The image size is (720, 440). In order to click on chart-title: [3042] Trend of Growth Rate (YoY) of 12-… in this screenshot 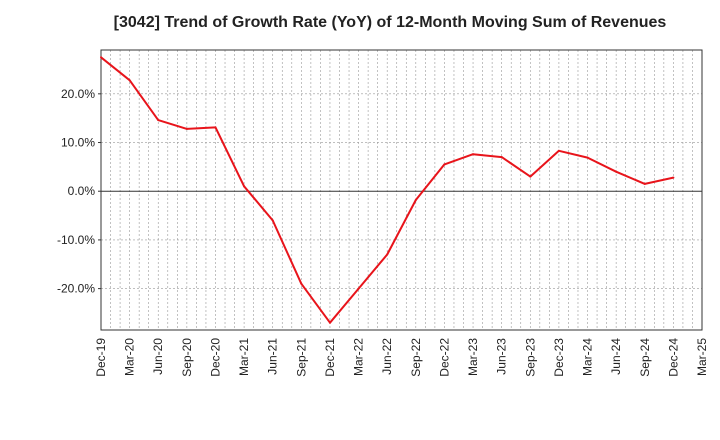, I will do `click(390, 22)`.